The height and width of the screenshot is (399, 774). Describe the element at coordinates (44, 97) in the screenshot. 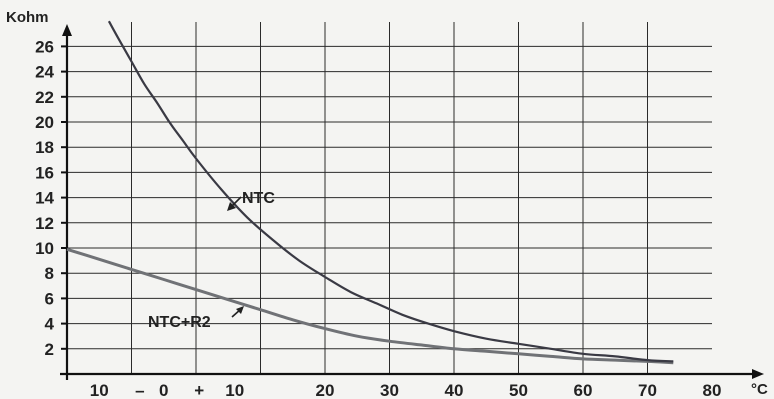

I see `y-tick-label: 22` at that location.